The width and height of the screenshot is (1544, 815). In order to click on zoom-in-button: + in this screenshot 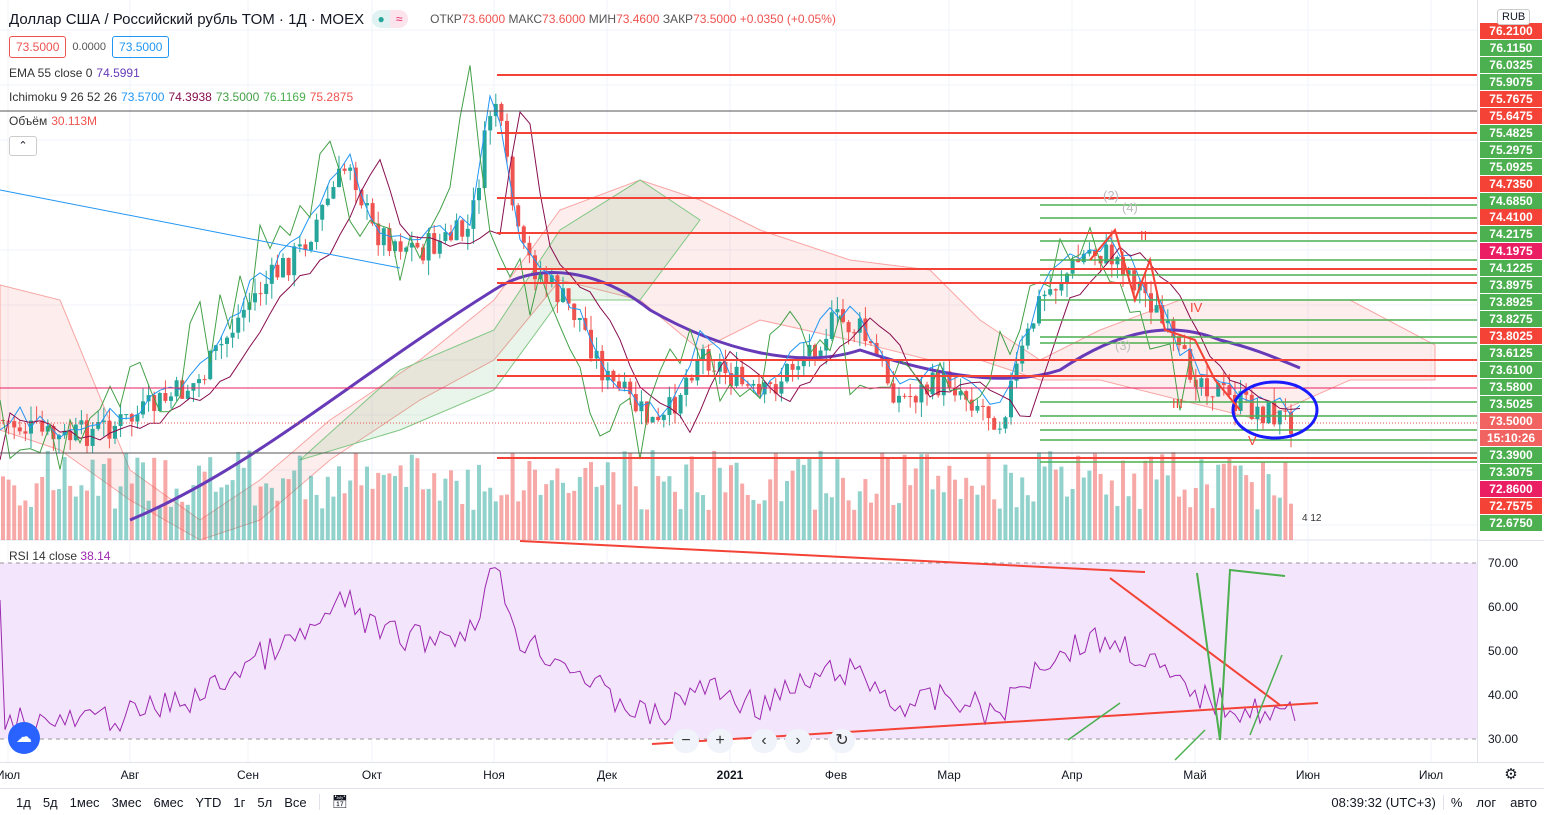, I will do `click(720, 741)`.